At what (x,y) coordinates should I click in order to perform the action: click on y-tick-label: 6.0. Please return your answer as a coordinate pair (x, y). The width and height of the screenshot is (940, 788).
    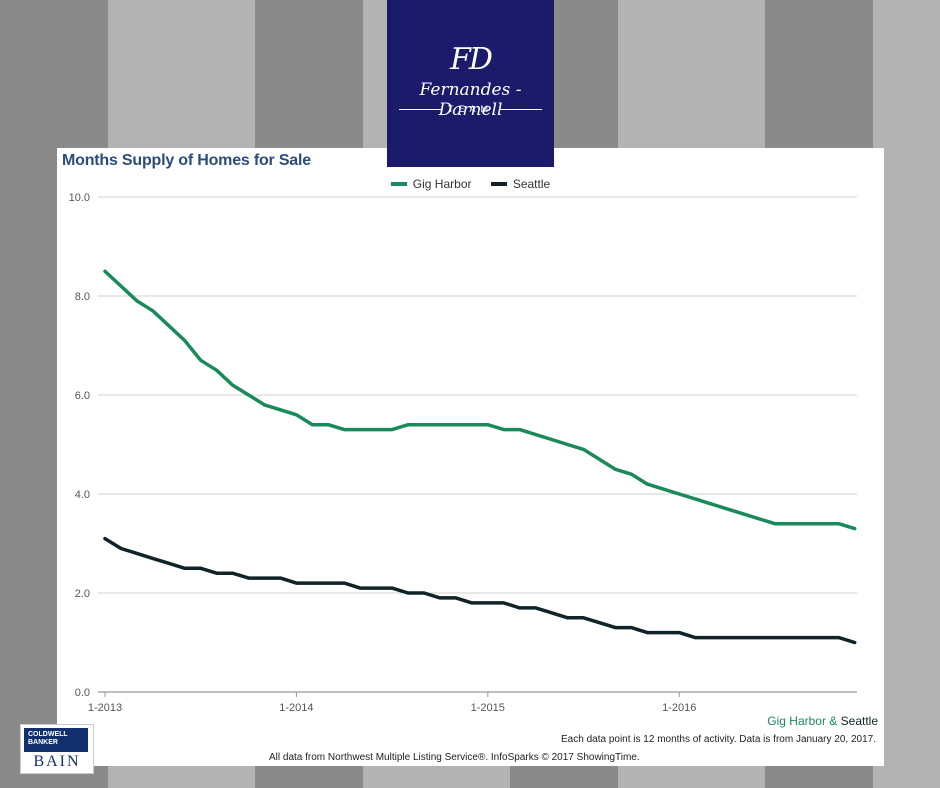
    Looking at the image, I should click on (82, 396).